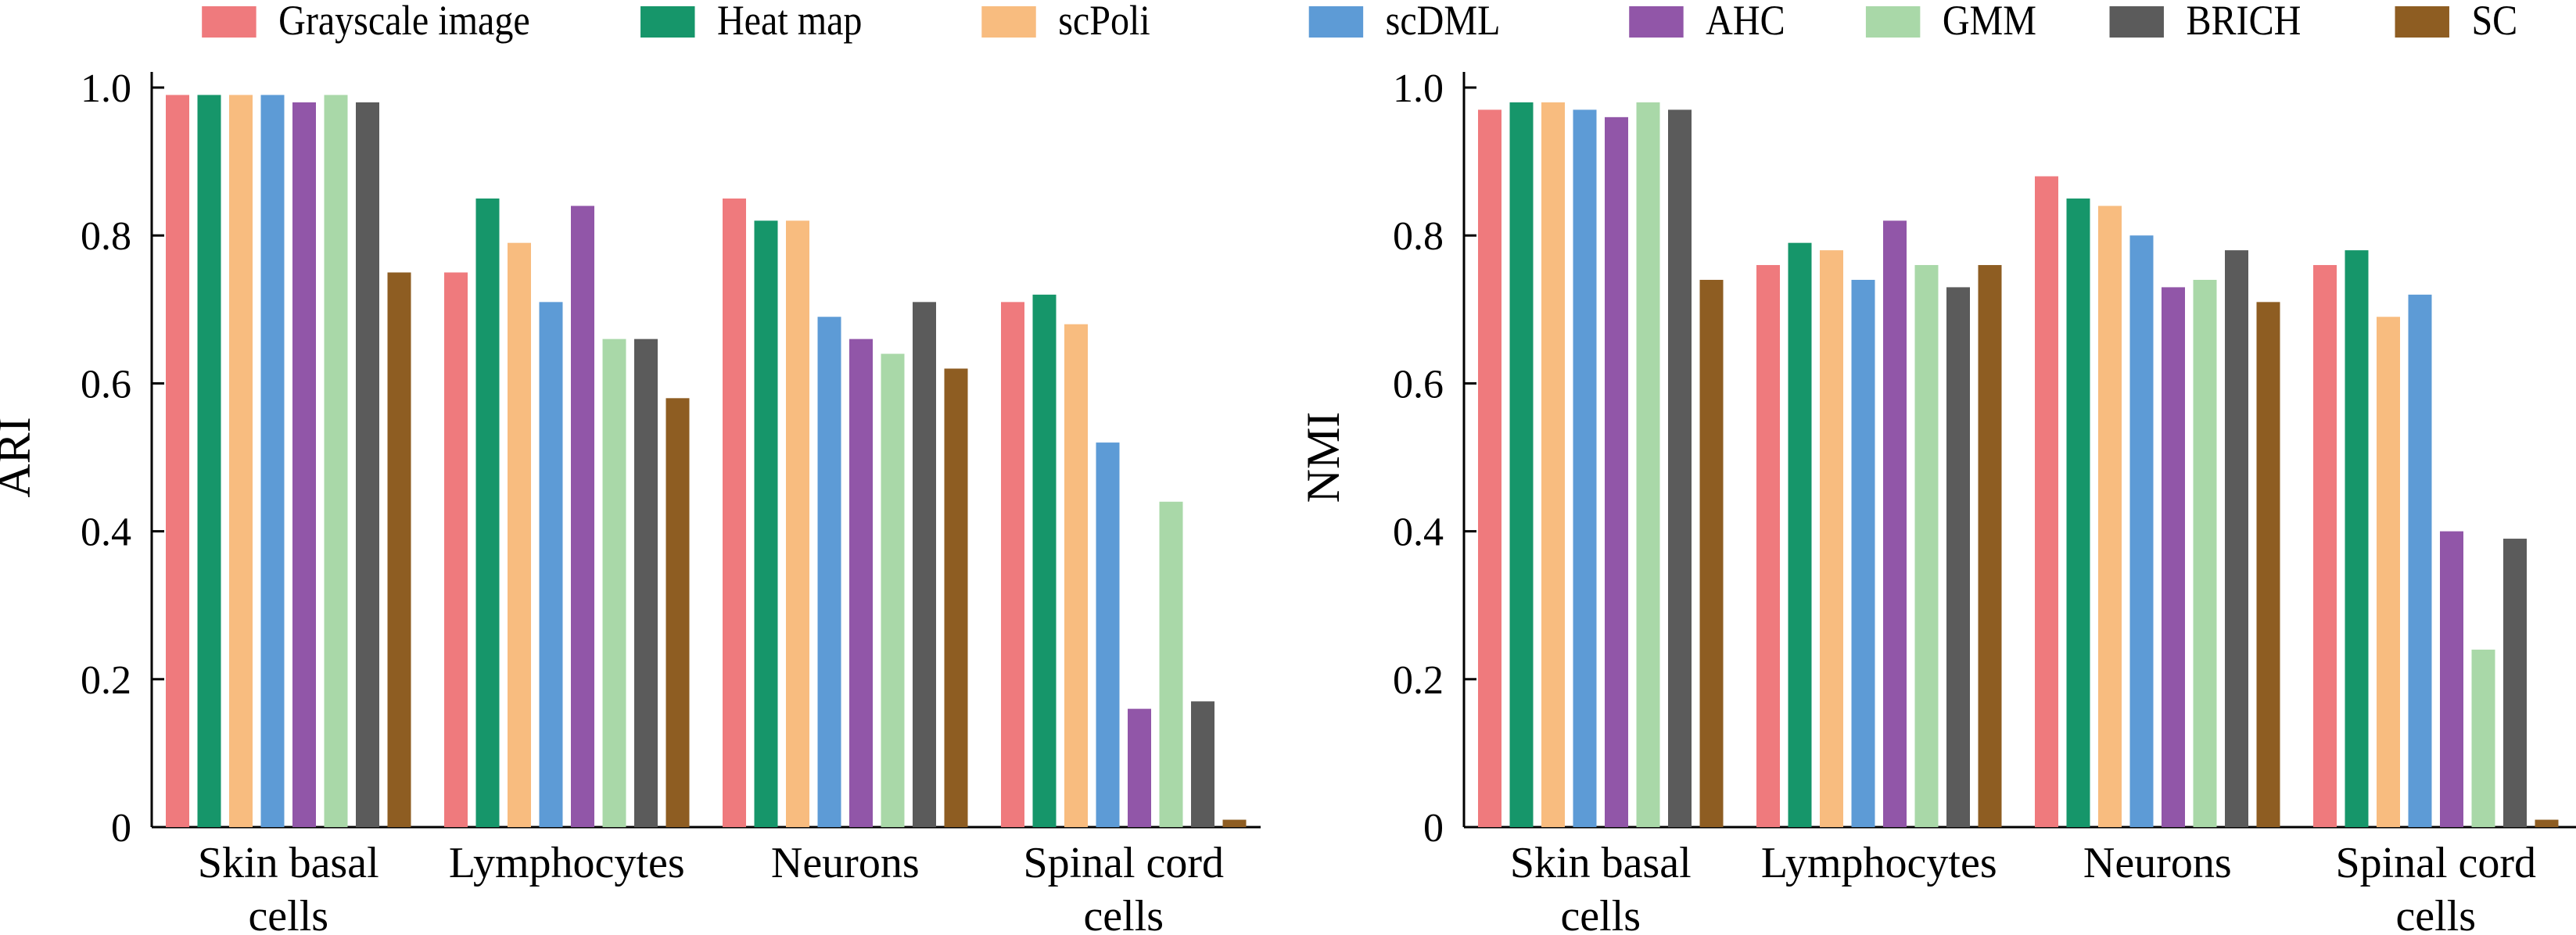  What do you see at coordinates (1443, 22) in the screenshot?
I see `legend-label-3: scDML` at bounding box center [1443, 22].